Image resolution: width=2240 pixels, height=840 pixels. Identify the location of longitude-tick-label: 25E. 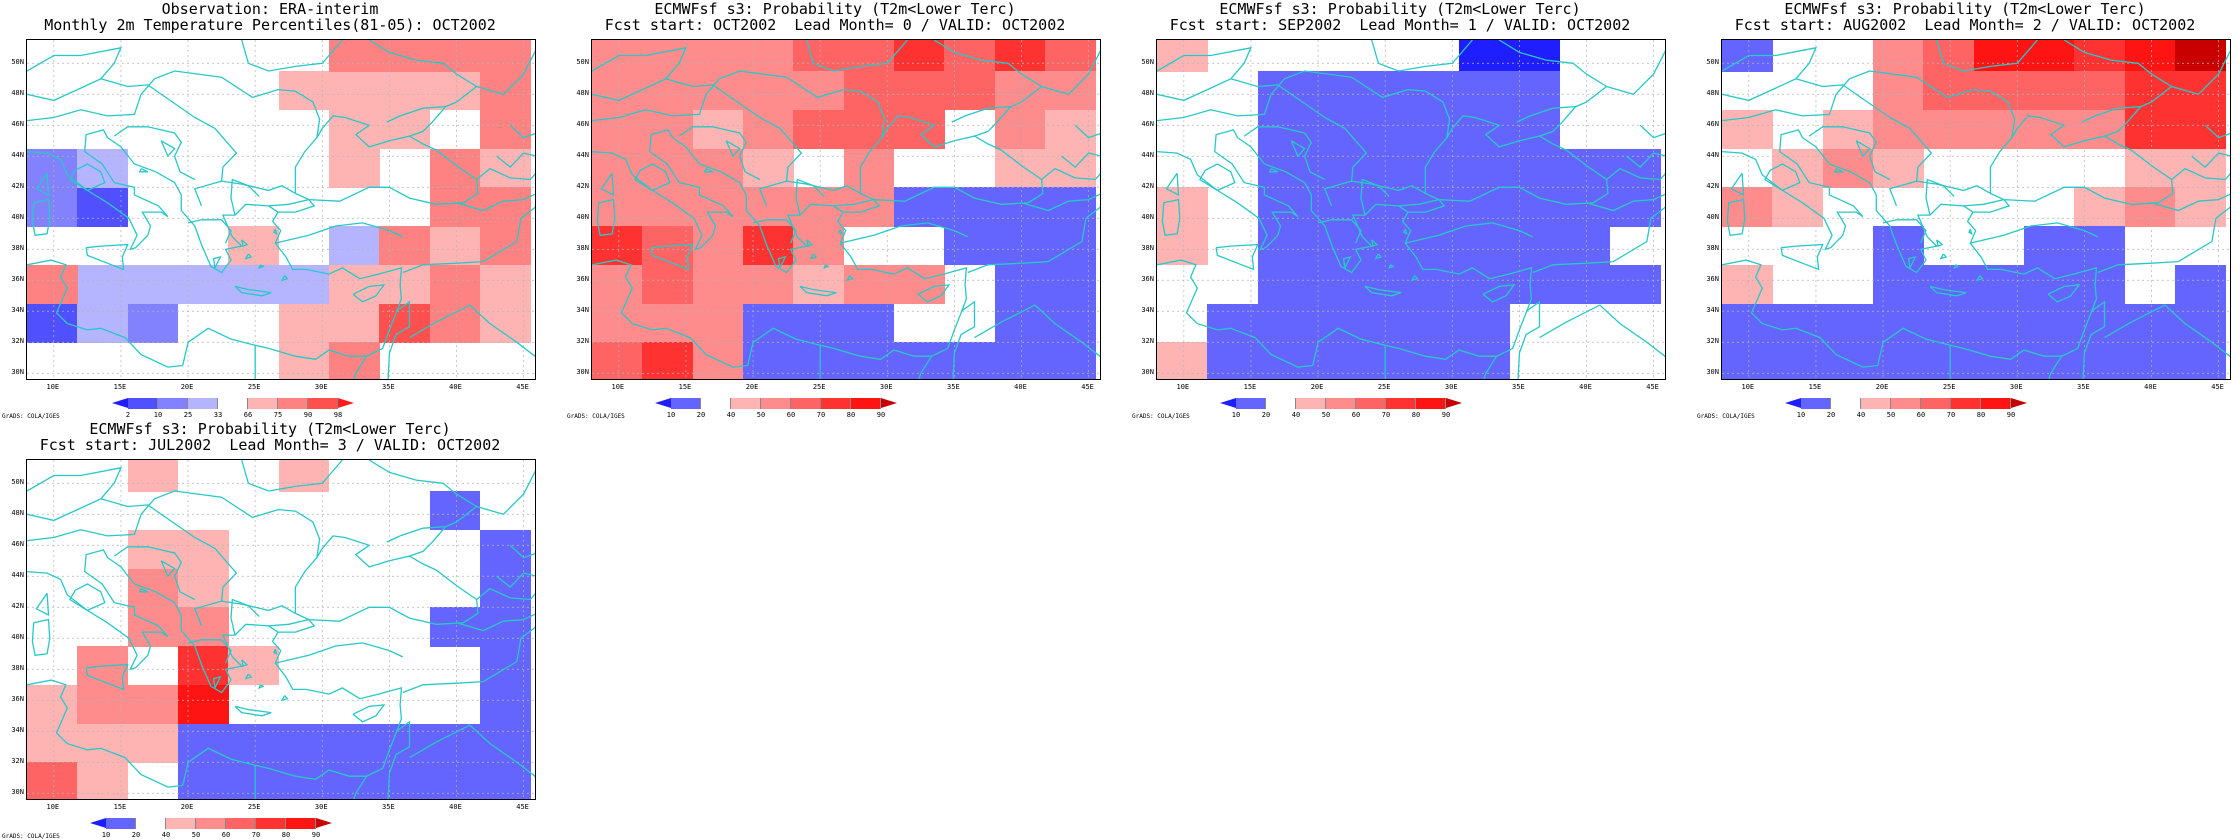
(1949, 387).